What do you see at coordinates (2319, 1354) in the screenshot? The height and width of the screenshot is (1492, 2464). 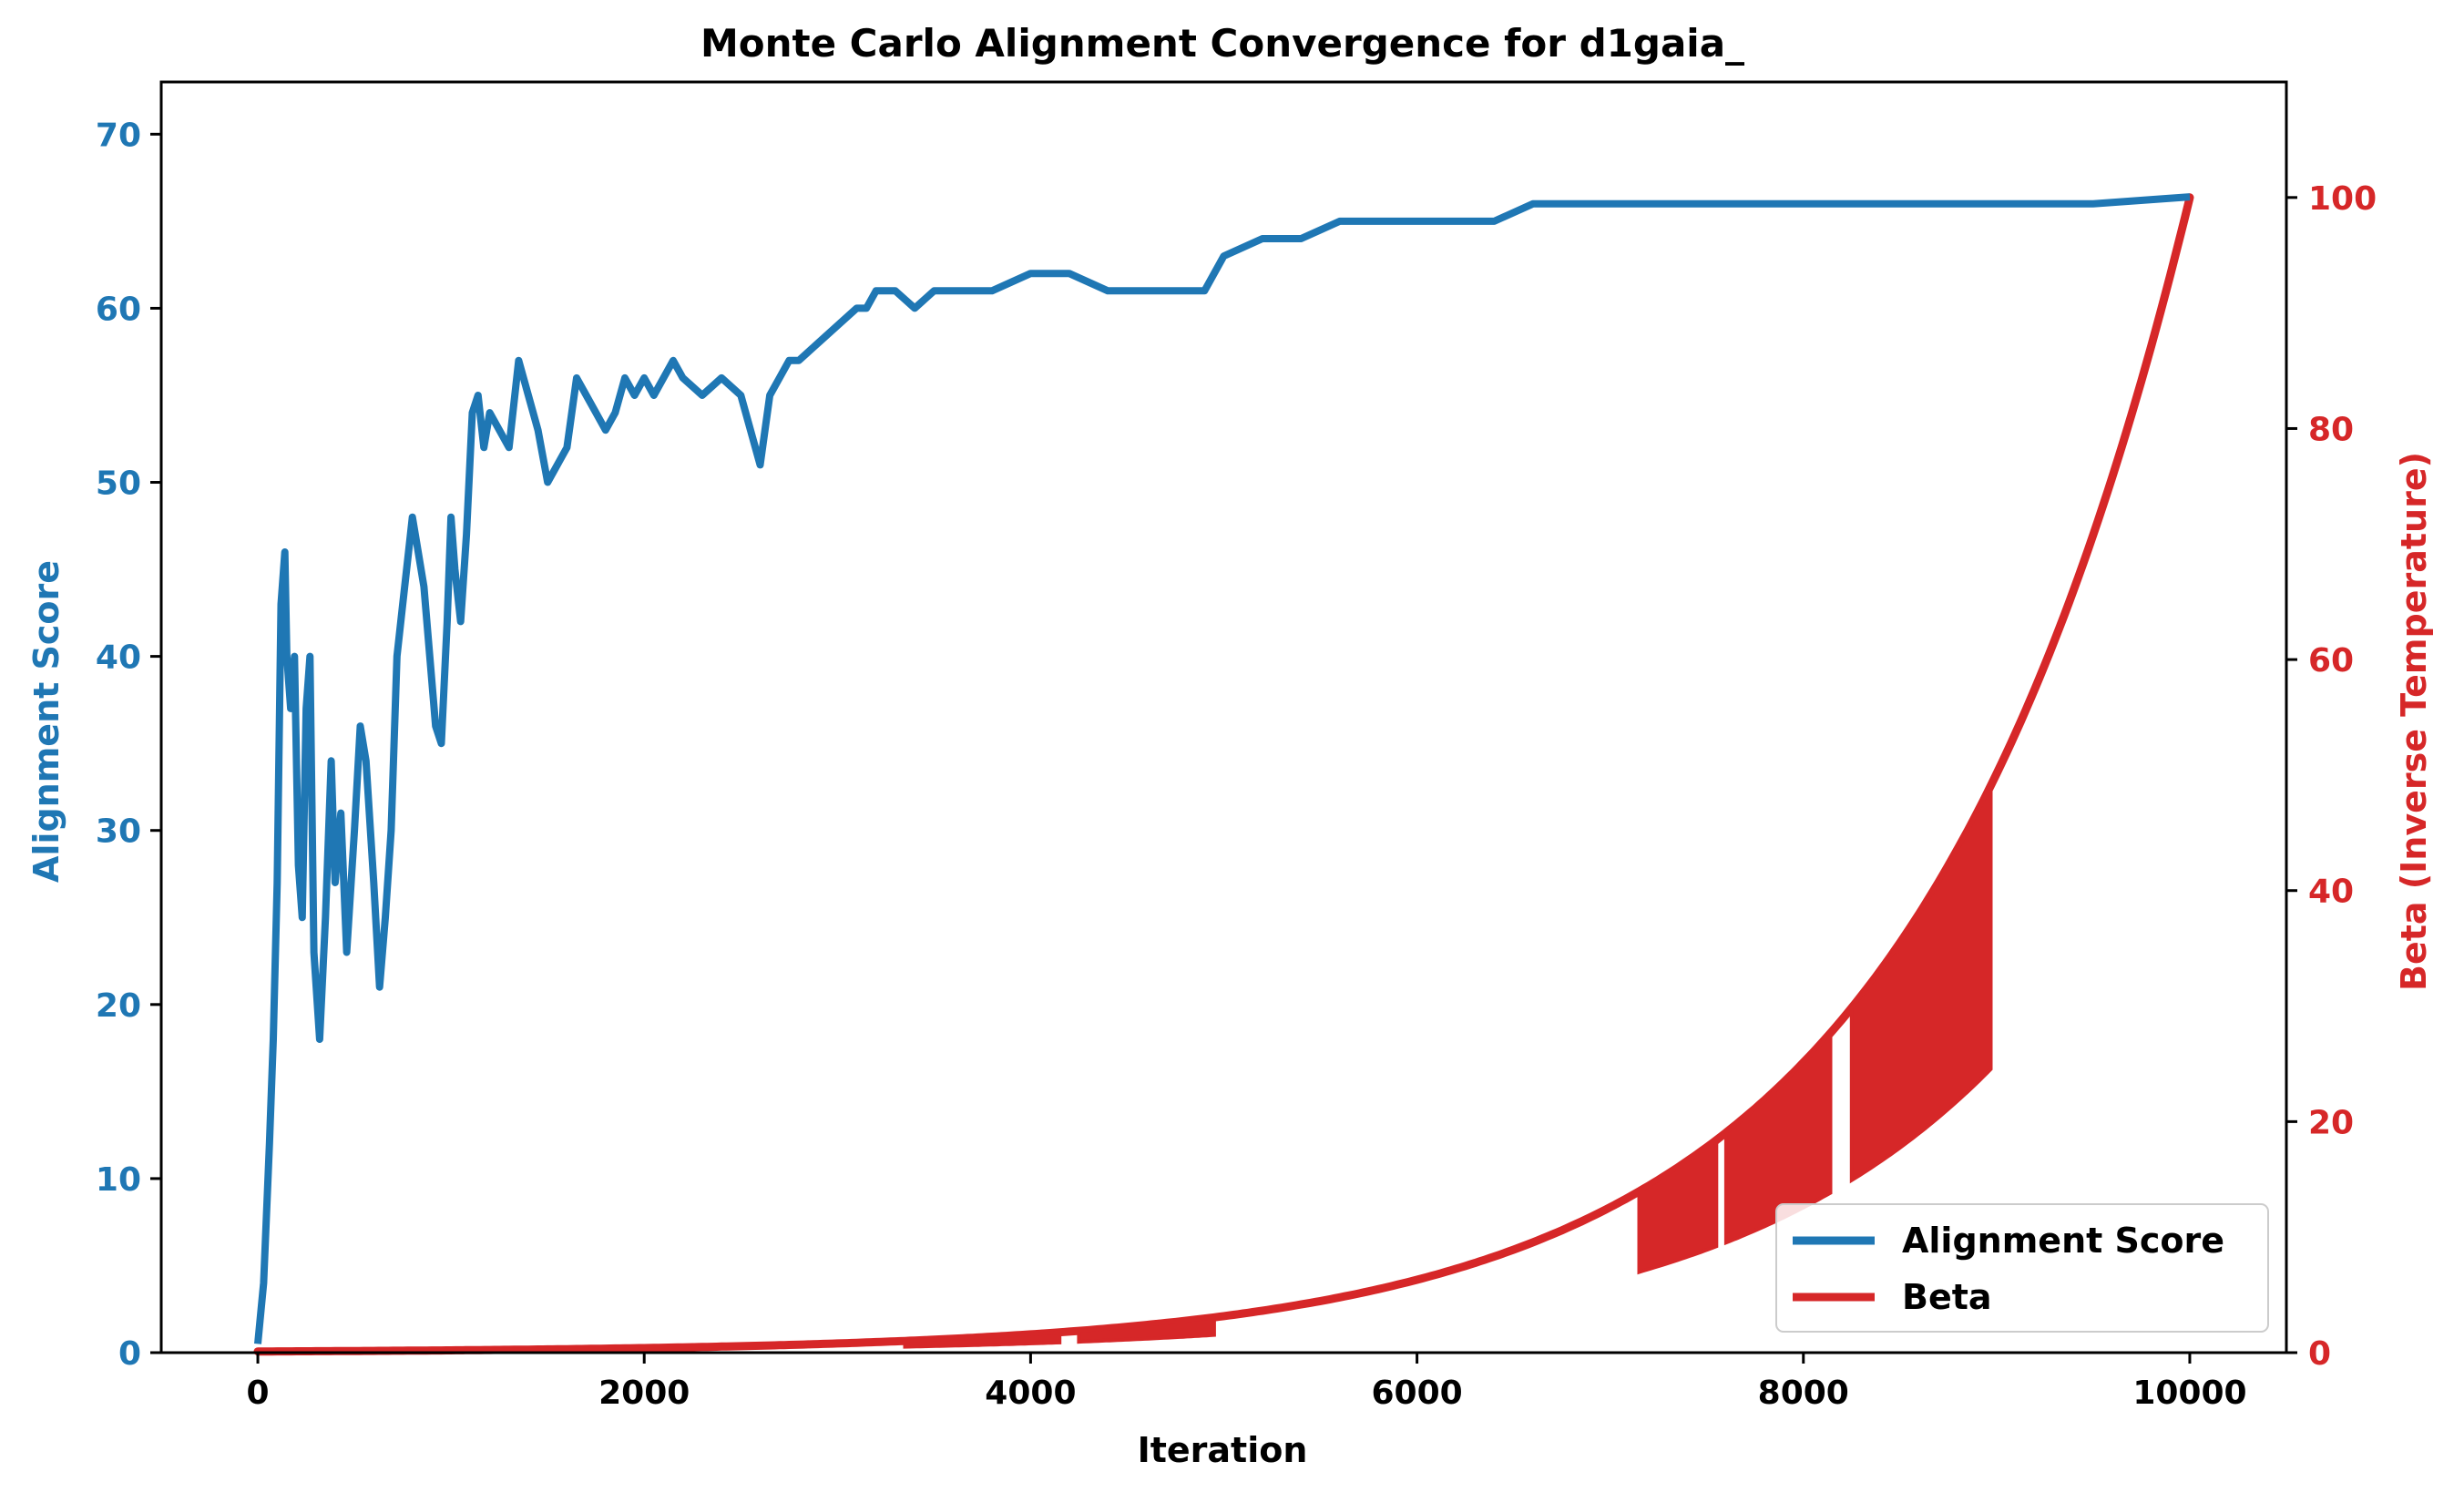 I see `y-right-tick-label: 0` at bounding box center [2319, 1354].